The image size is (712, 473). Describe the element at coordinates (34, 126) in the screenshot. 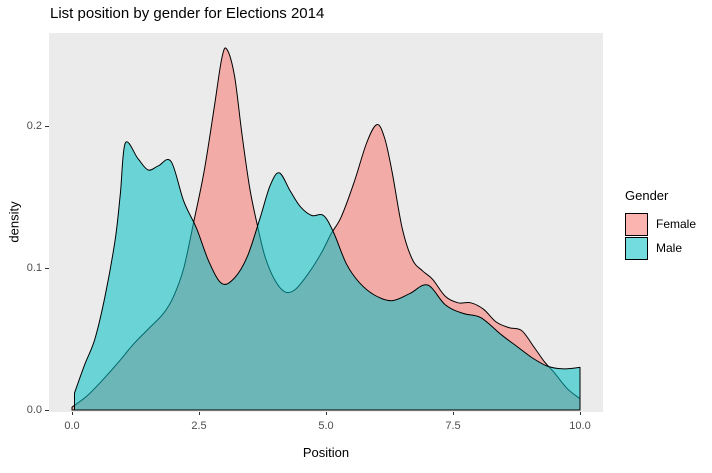

I see `y-tick-label: 0.2` at that location.